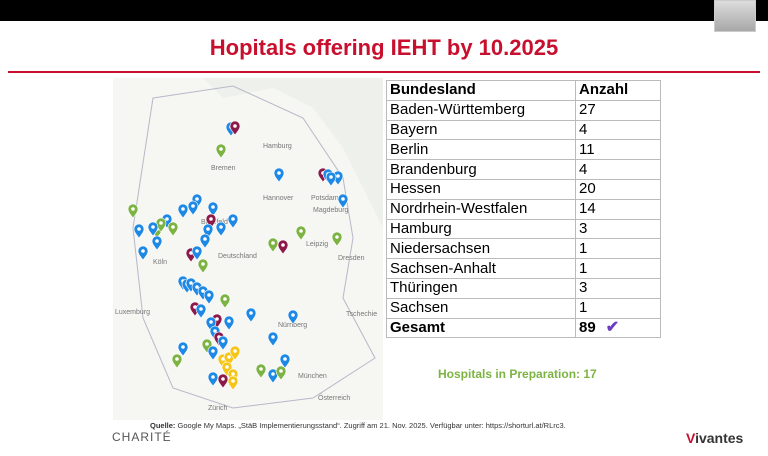 This screenshot has width=768, height=456. What do you see at coordinates (481, 150) in the screenshot?
I see `table-cell: Berlin` at bounding box center [481, 150].